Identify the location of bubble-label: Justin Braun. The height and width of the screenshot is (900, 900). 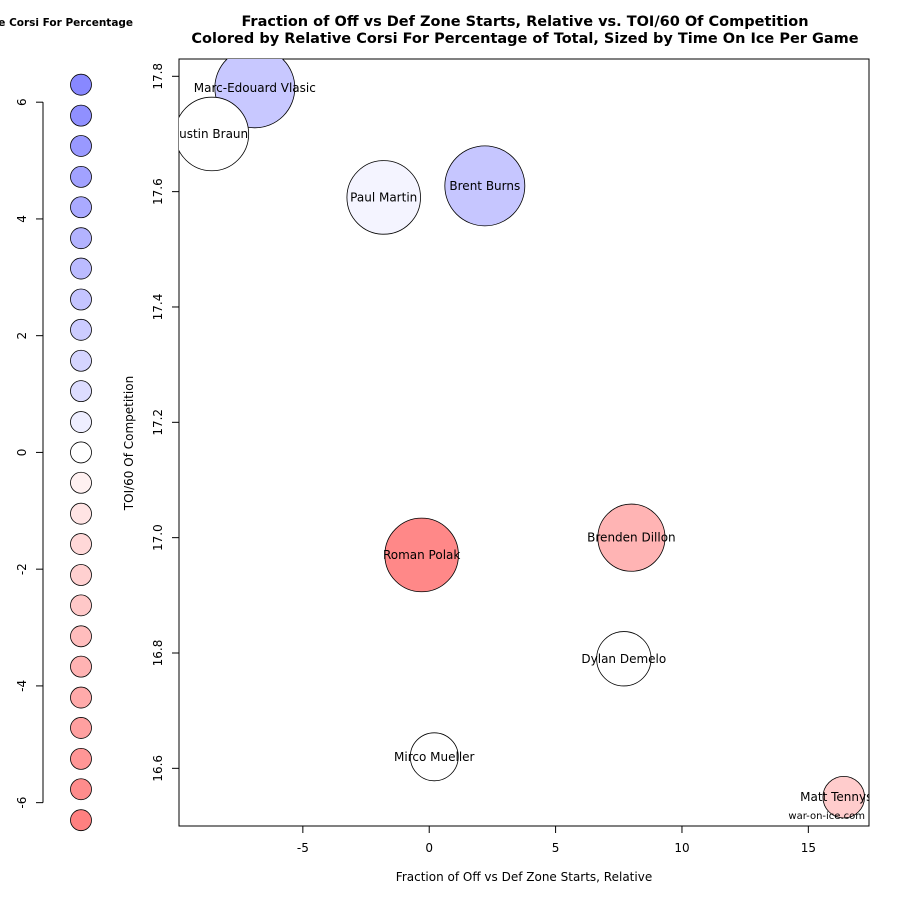
(212, 134).